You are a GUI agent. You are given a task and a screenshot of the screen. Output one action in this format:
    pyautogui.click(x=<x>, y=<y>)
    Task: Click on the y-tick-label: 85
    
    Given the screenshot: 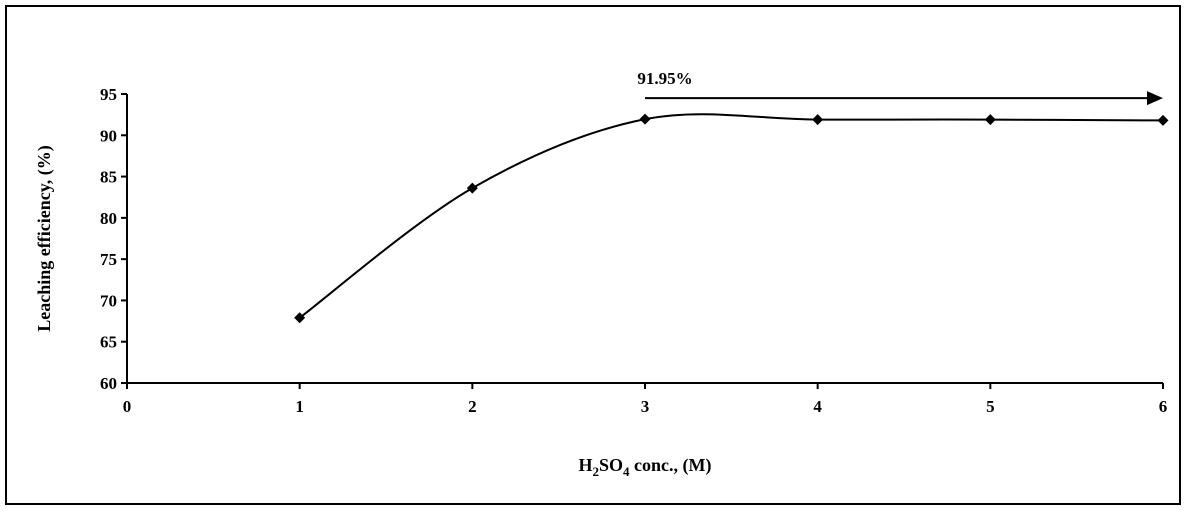 What is the action you would take?
    pyautogui.click(x=108, y=177)
    